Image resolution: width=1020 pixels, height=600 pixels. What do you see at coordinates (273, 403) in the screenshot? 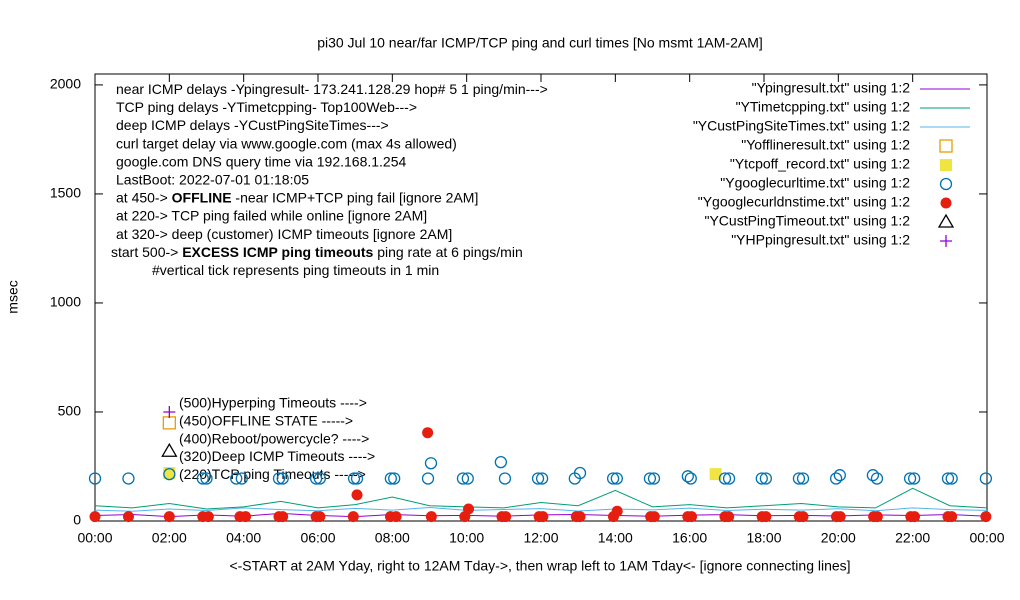
I see `annotation: (500)Hyperping Timeouts ---->` at bounding box center [273, 403].